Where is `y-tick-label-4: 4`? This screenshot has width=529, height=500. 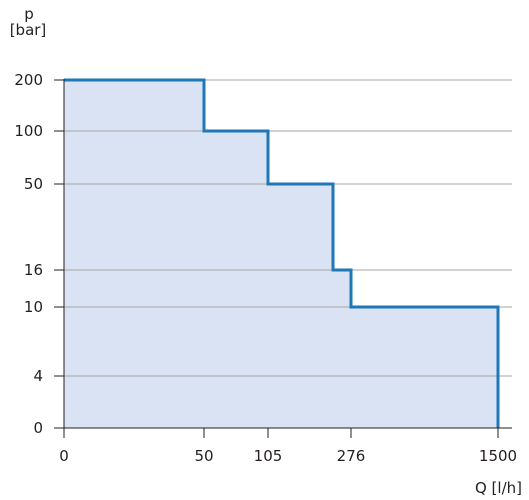 y-tick-label-4: 4 is located at coordinates (38, 376).